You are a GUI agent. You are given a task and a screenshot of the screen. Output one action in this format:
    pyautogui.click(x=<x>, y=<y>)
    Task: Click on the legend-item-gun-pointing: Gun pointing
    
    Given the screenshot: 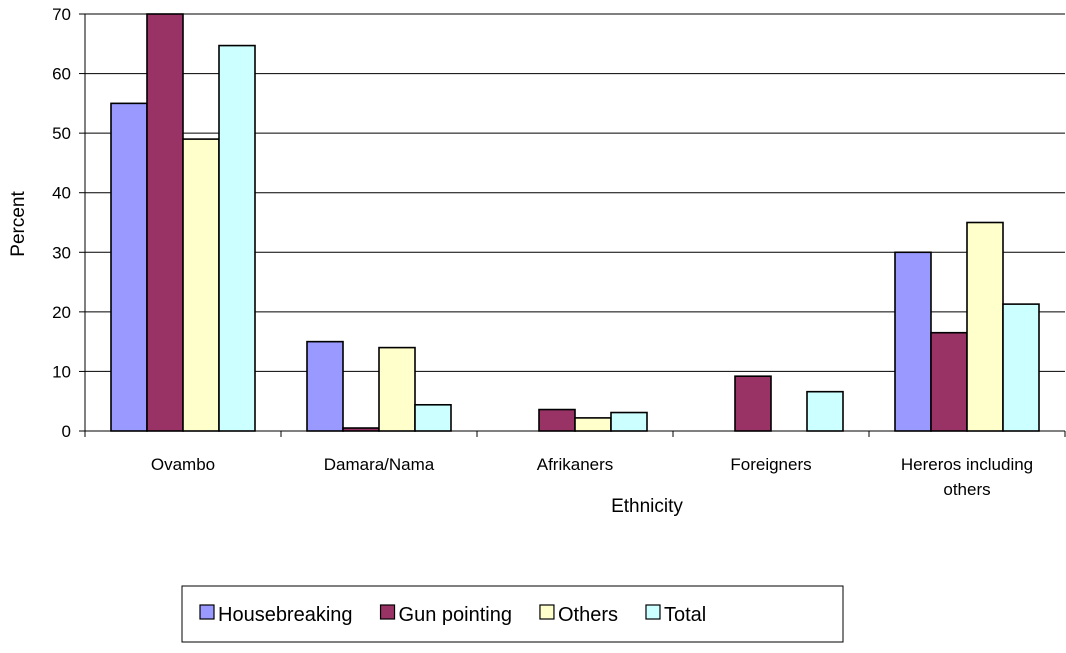 What is the action you would take?
    pyautogui.click(x=445, y=615)
    